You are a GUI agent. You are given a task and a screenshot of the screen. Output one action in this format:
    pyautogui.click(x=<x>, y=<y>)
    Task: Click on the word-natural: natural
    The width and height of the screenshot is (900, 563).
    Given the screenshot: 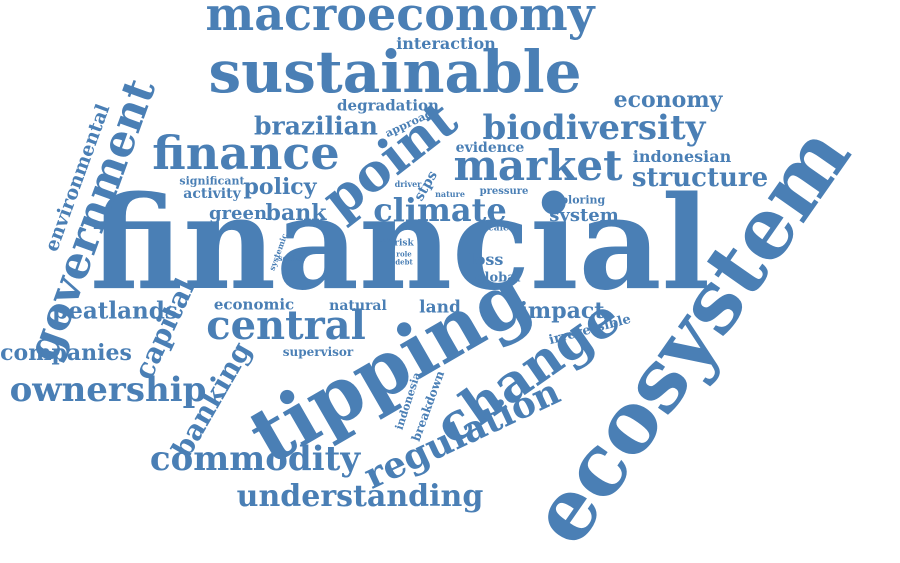 What is the action you would take?
    pyautogui.click(x=358, y=306)
    